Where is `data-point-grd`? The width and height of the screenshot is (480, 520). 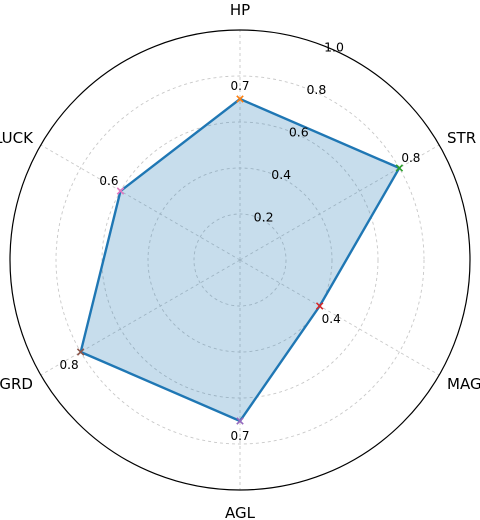 data-point-grd is located at coordinates (80, 352).